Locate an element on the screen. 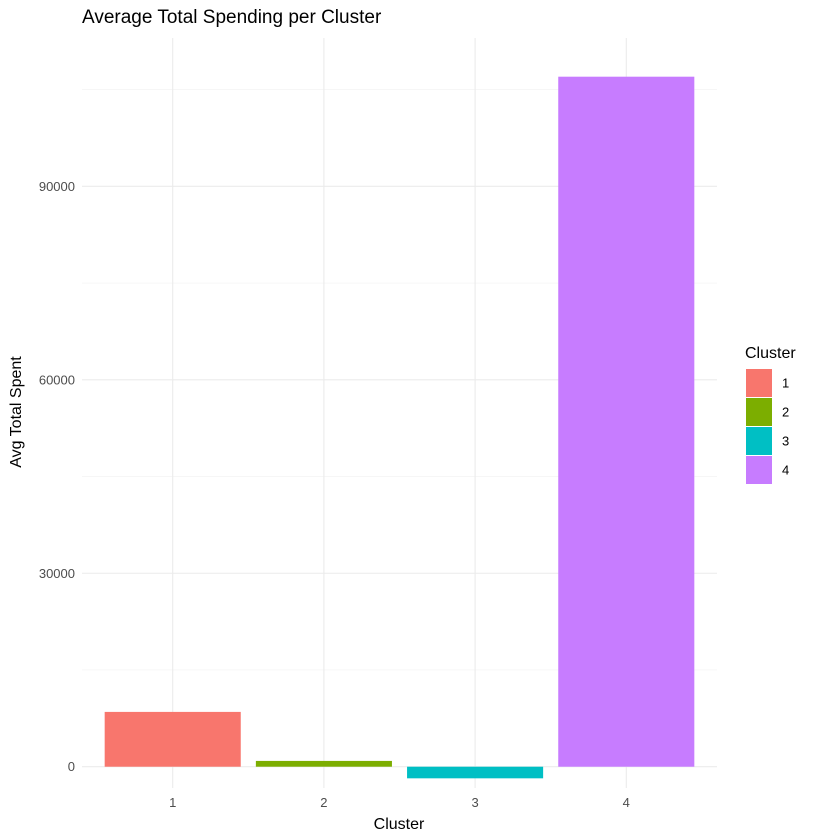 Image resolution: width=840 pixels, height=840 pixels. x-tick-labels: 1 2 3 4 is located at coordinates (399, 802).